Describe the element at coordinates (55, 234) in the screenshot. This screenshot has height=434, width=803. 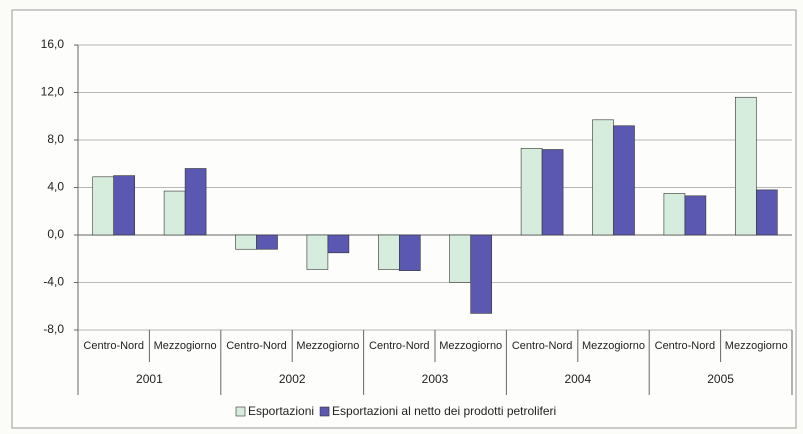
I see `y-tick-label: 0,0` at that location.